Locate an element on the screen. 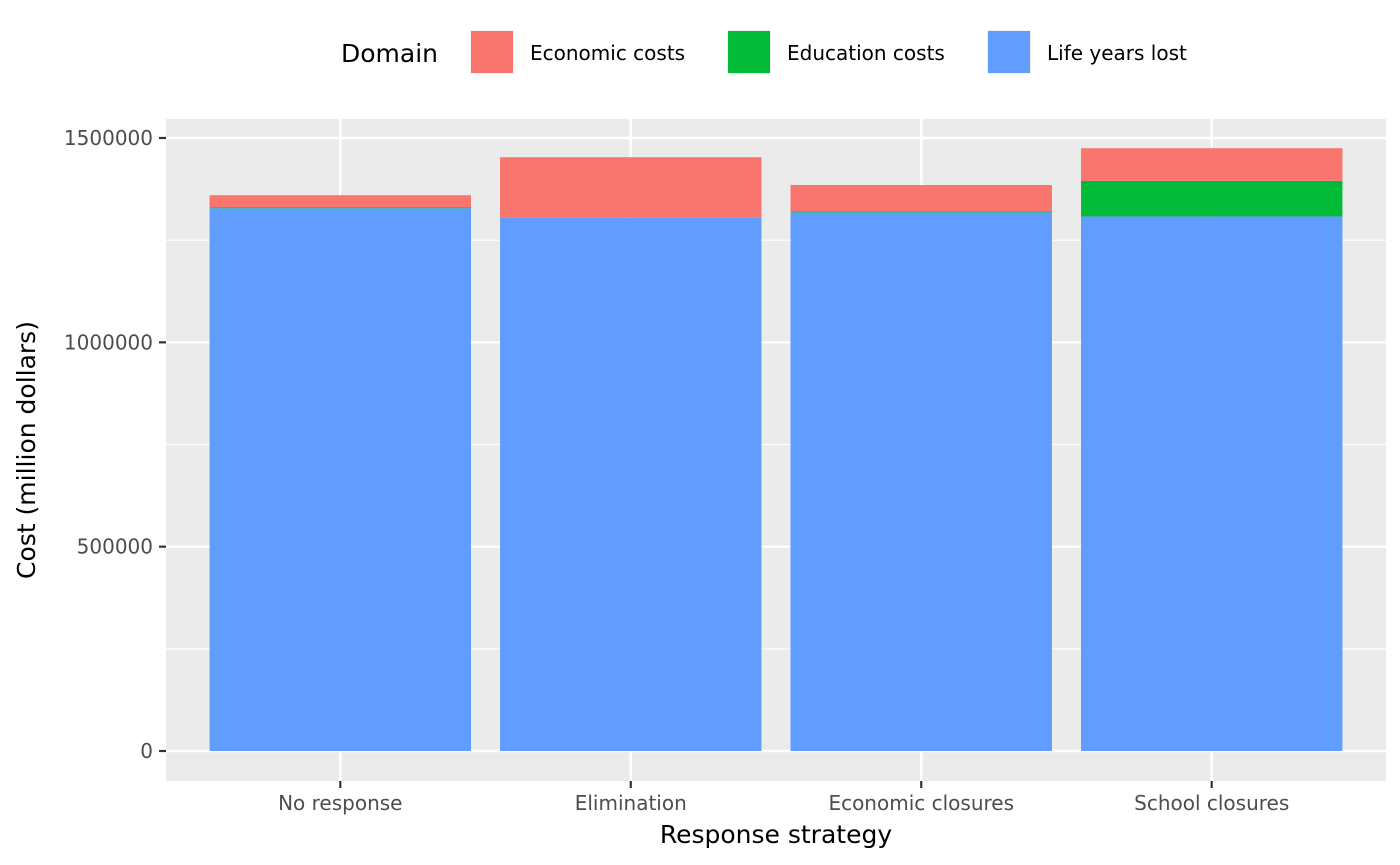 The image size is (1400, 865). y-tick-label: 1000000 is located at coordinates (108, 342).